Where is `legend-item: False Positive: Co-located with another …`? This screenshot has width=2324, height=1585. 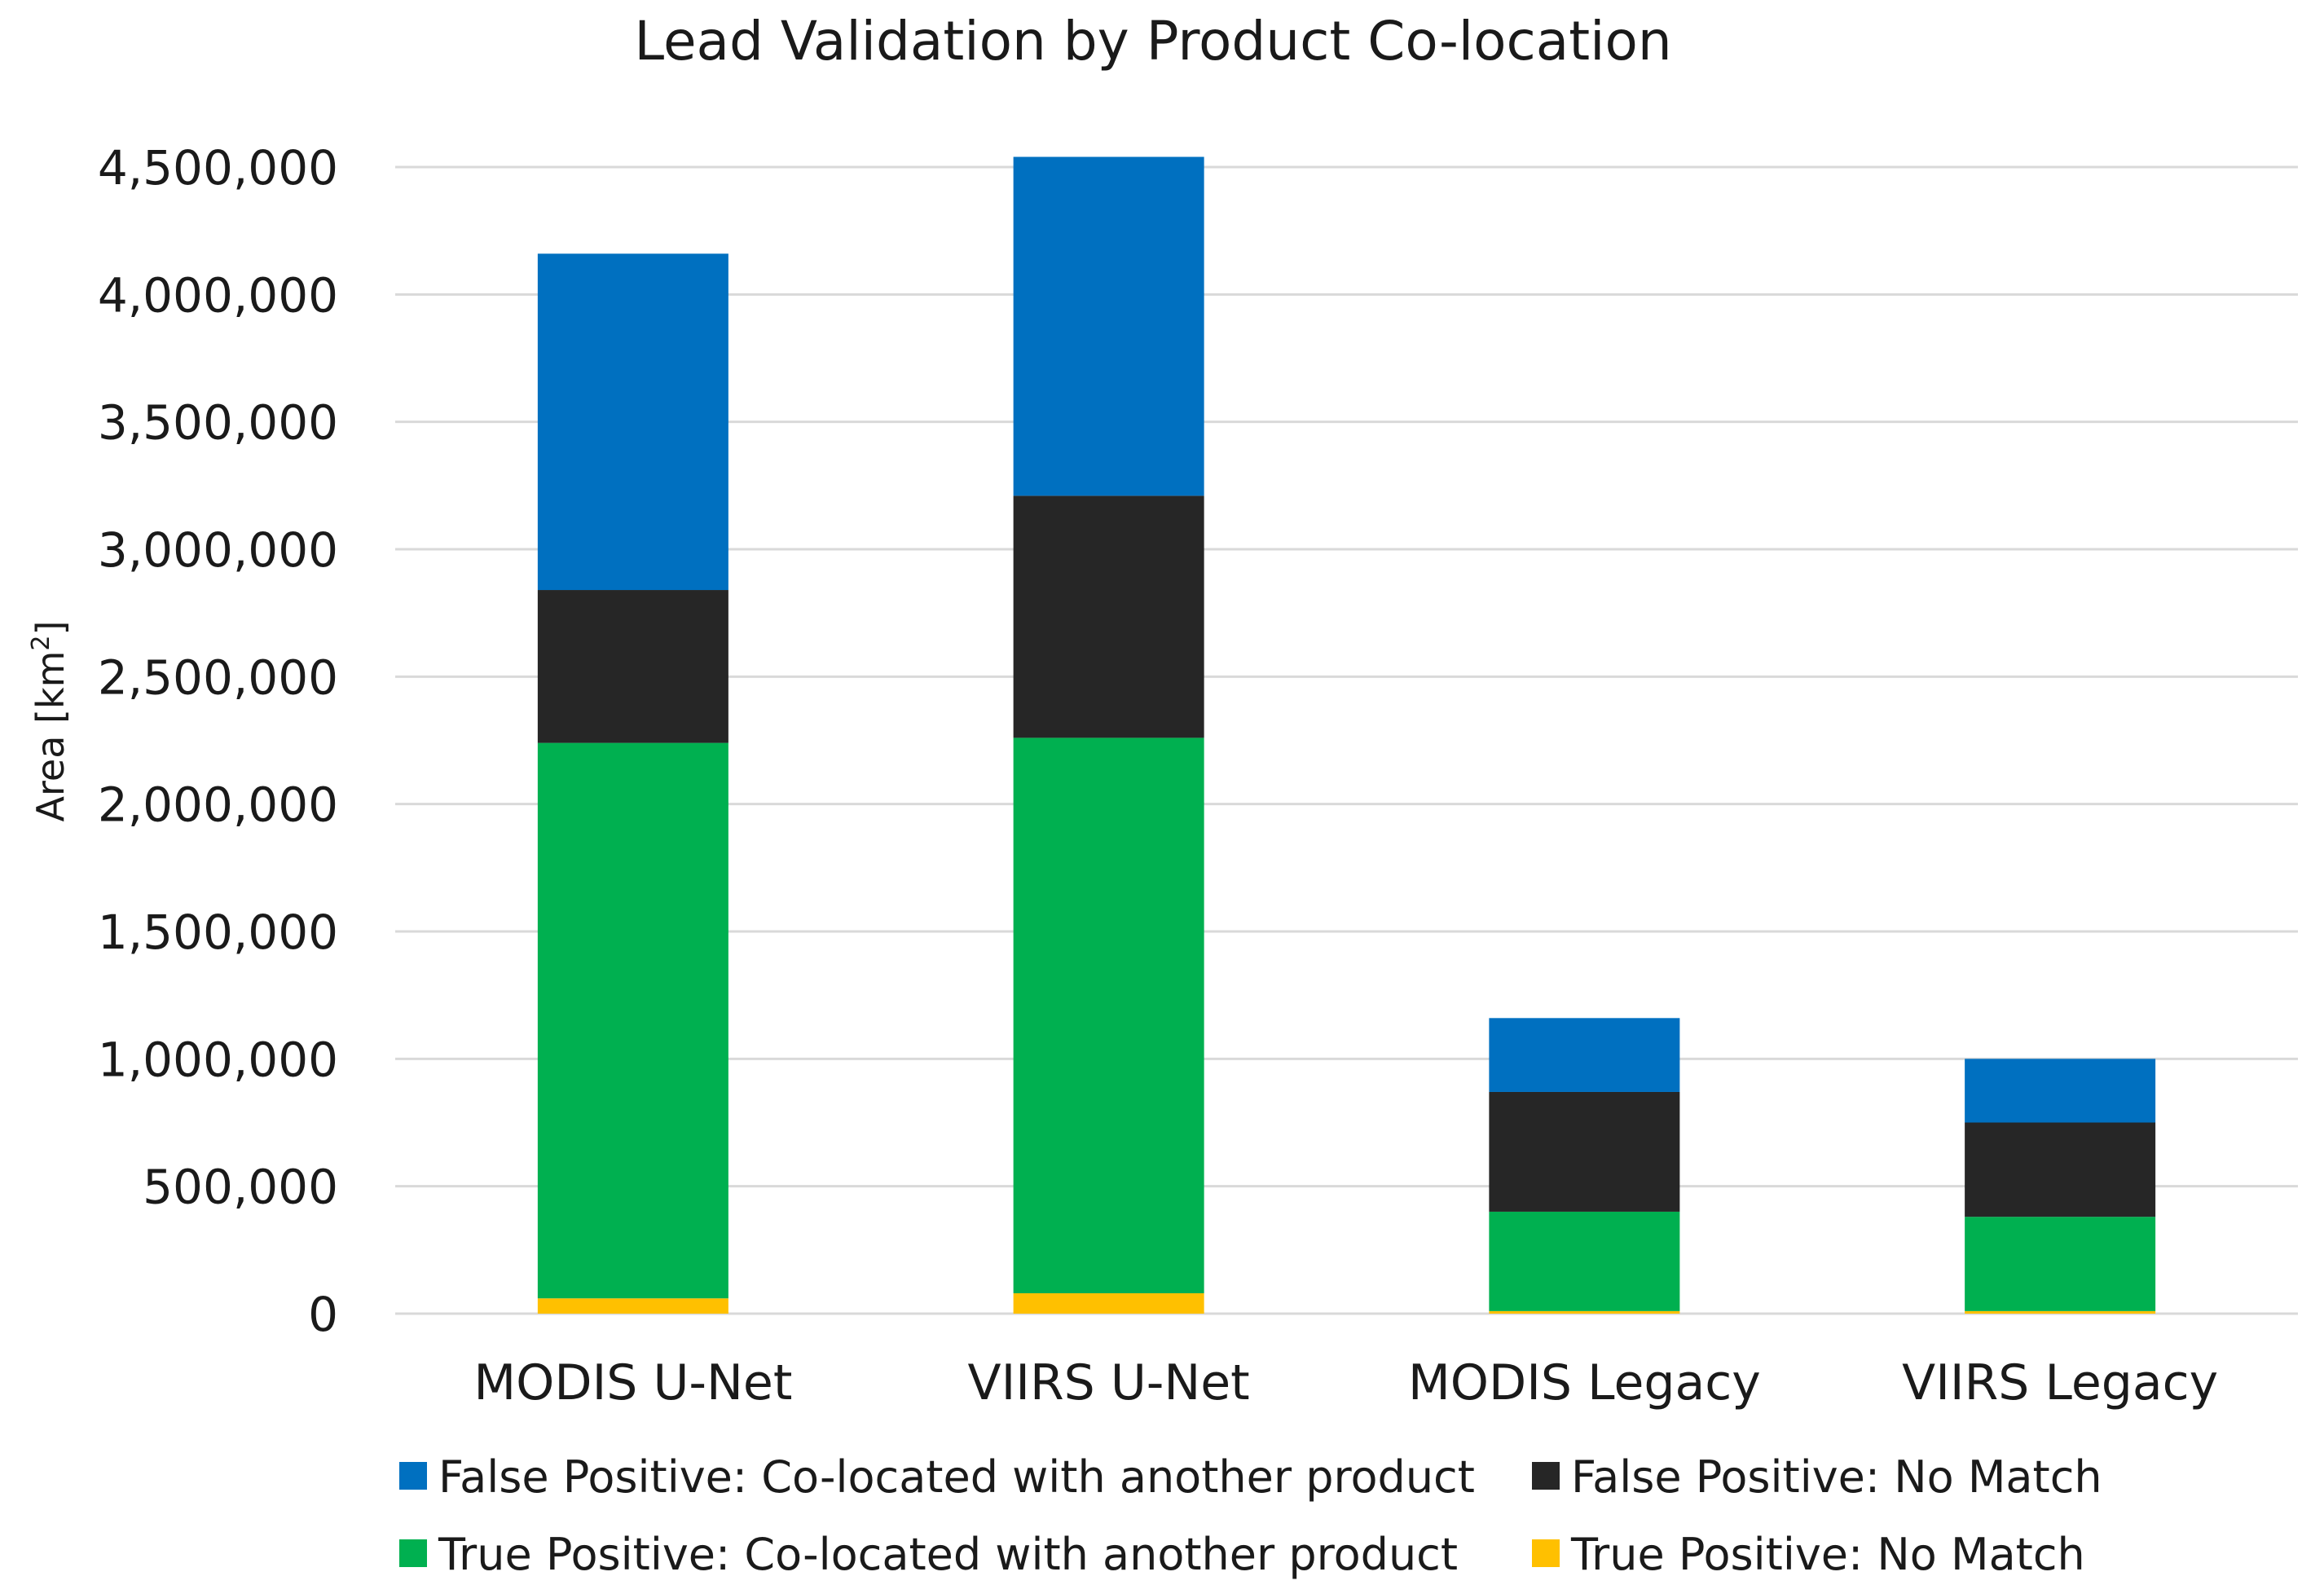 legend-item: False Positive: Co-located with another … is located at coordinates (937, 1477).